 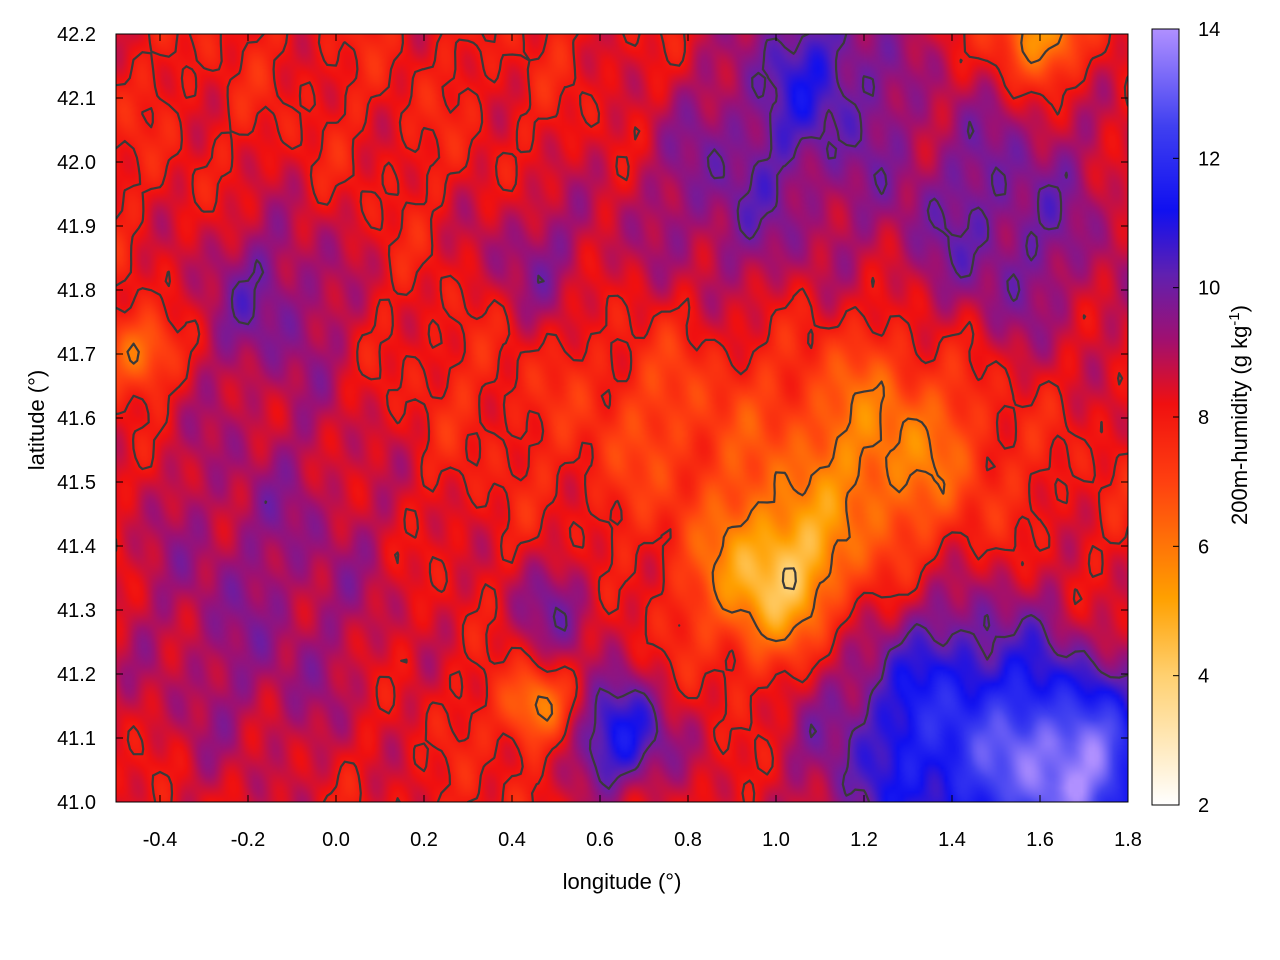 I want to click on colorbar-title: 200m-humidity (g kg-1), so click(x=1239, y=415).